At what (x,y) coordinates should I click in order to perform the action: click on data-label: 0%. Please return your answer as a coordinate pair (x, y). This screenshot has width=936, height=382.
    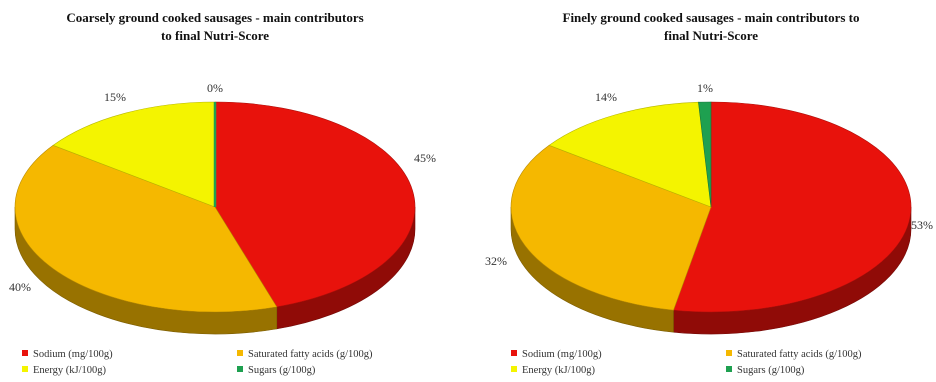
    Looking at the image, I should click on (215, 88).